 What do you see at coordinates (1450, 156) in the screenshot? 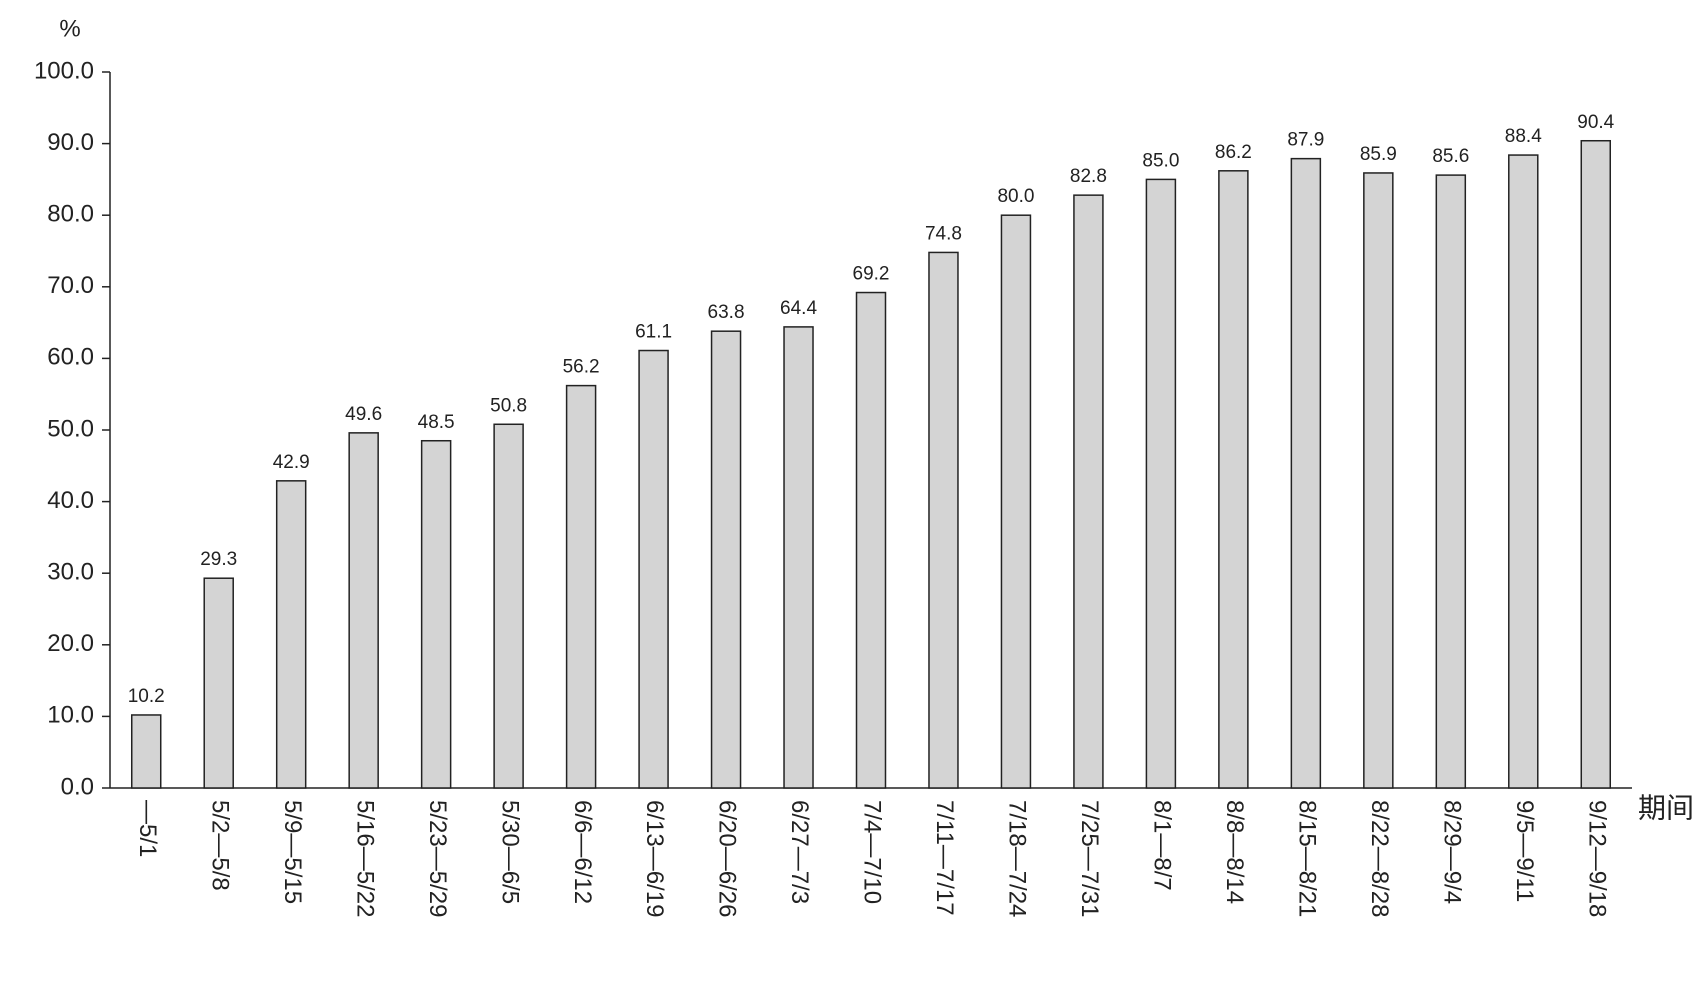
I see `data-label: 85.6` at bounding box center [1450, 156].